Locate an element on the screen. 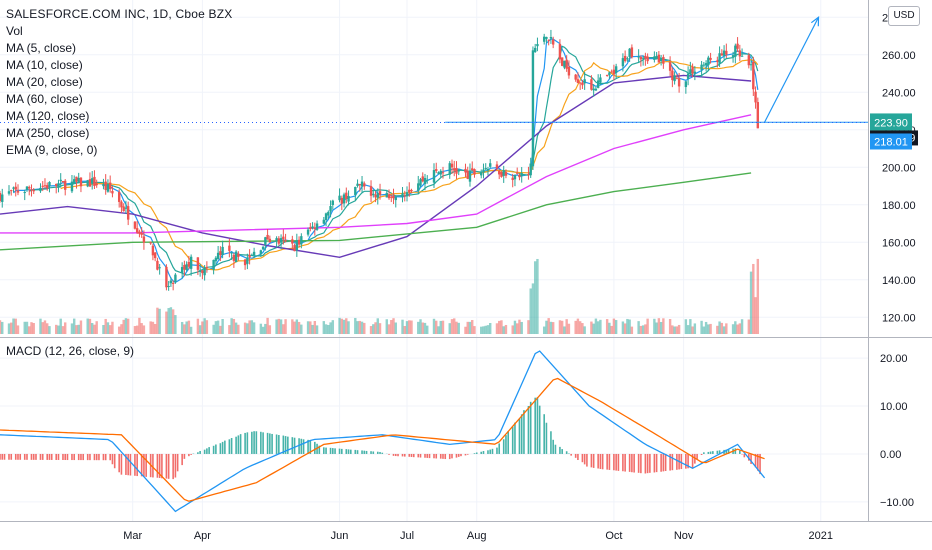 The width and height of the screenshot is (932, 550). indicator-label: MA (5, close) is located at coordinates (41, 48).